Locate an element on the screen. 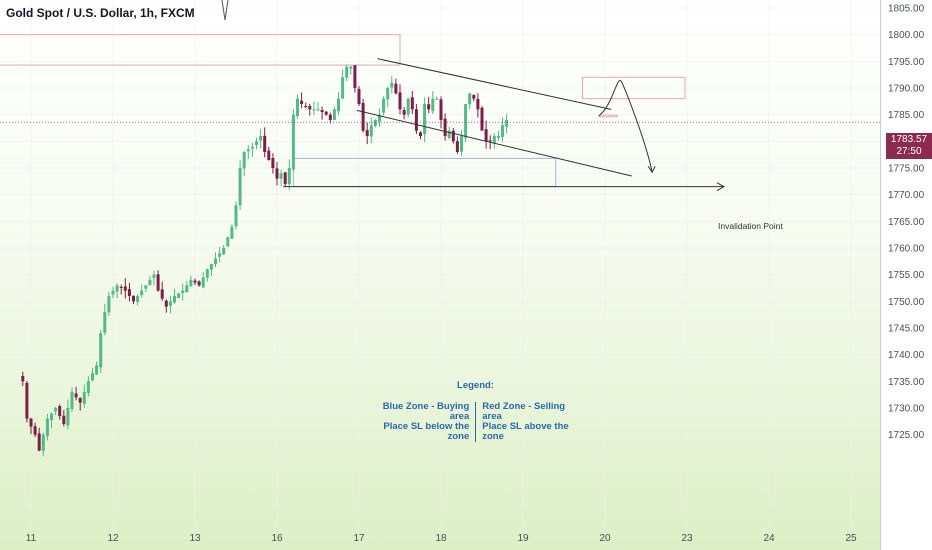  price-axis-background is located at coordinates (906, 275).